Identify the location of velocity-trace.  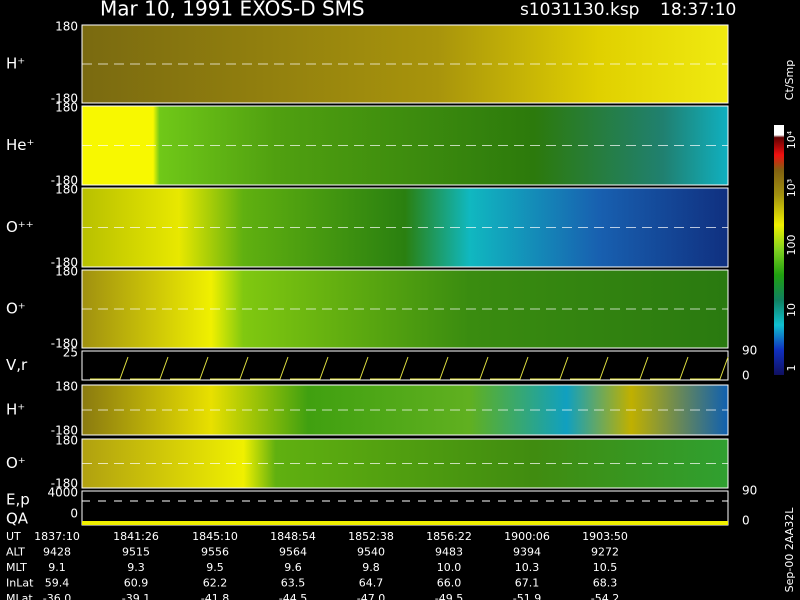
(409, 368).